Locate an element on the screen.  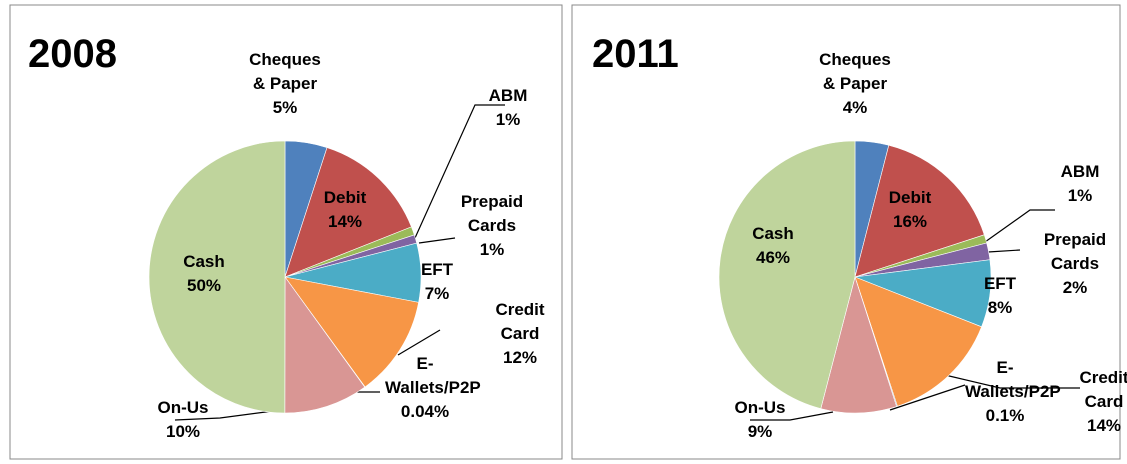
value-label: 8% is located at coordinates (1000, 307).